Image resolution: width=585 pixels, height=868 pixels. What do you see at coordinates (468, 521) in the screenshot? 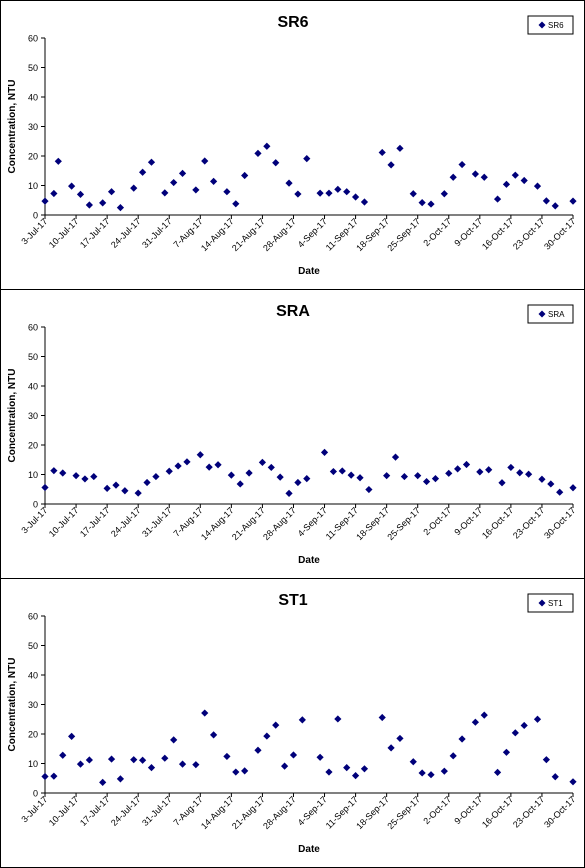
I see `x-tick-label: 9-Oct-17` at bounding box center [468, 521].